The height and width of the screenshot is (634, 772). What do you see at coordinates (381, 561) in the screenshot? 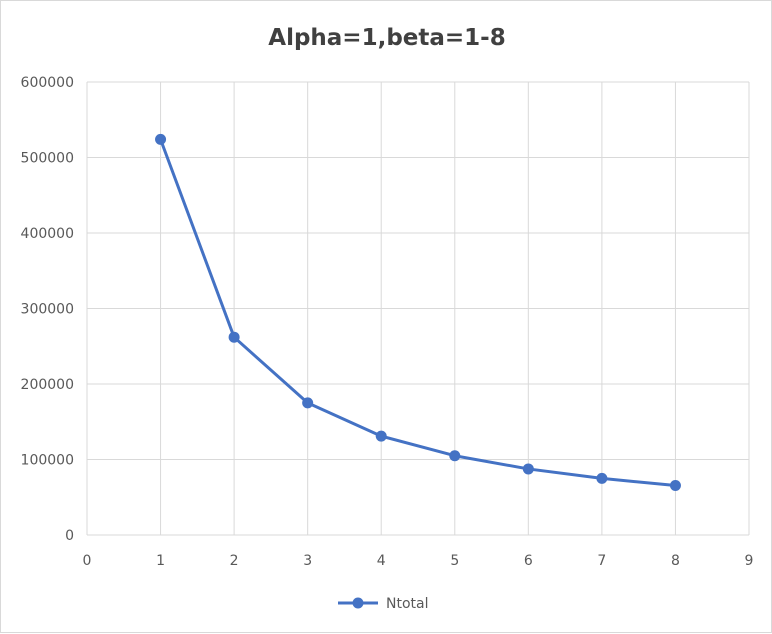
I see `x-tick-label: 4` at bounding box center [381, 561].